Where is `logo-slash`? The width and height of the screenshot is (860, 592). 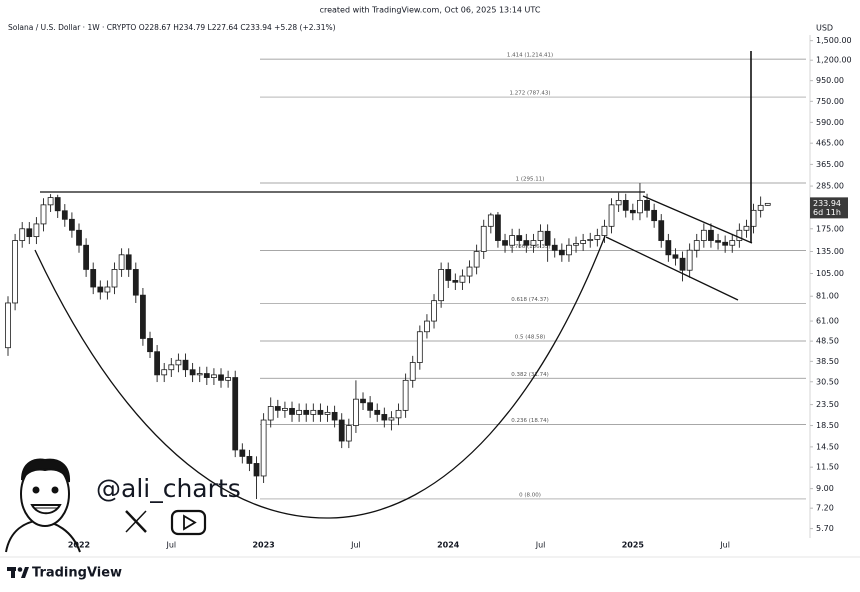 logo-slash is located at coordinates (25, 572).